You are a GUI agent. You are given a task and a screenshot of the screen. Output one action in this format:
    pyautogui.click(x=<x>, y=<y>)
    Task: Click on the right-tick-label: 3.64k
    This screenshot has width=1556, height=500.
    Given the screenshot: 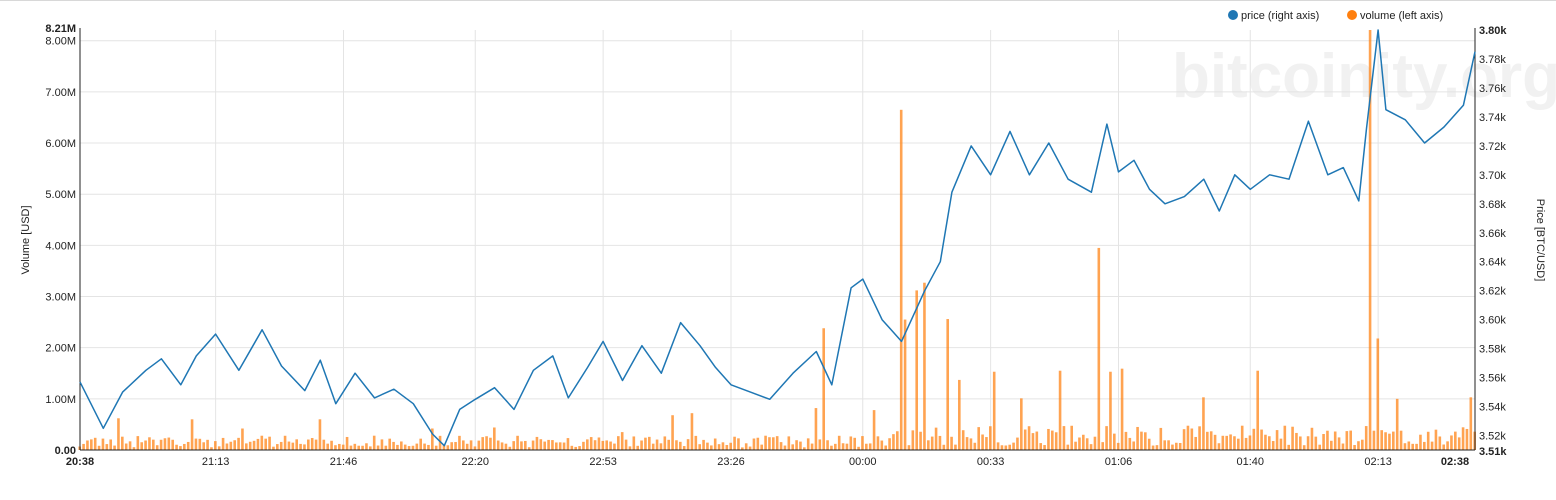 What is the action you would take?
    pyautogui.click(x=1492, y=263)
    